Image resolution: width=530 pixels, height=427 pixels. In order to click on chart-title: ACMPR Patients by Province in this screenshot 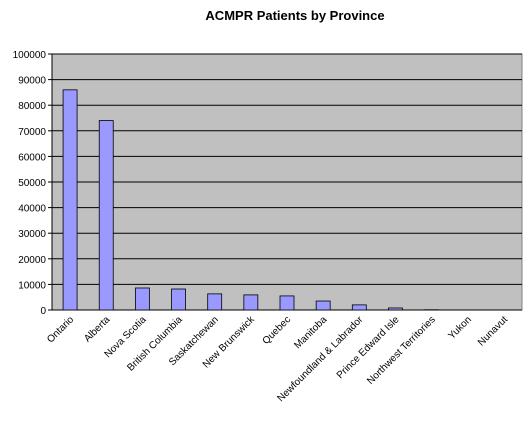, I will do `click(294, 15)`.